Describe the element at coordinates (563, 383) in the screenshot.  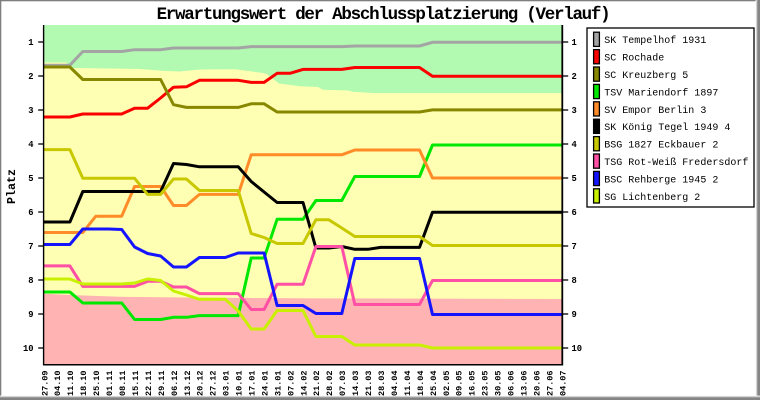
I see `svg-text: 04.07` at that location.